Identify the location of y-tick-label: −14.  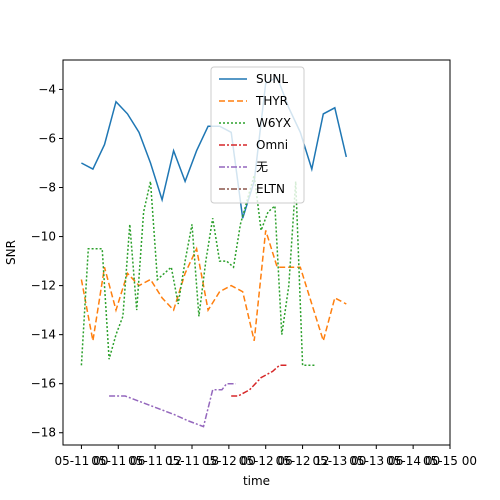
(43, 335).